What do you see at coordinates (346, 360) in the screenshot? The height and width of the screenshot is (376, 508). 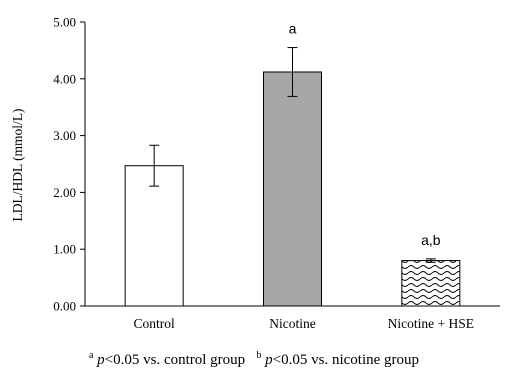 I see `footnote-b-text: <0.05 vs. nicotine group` at bounding box center [346, 360].